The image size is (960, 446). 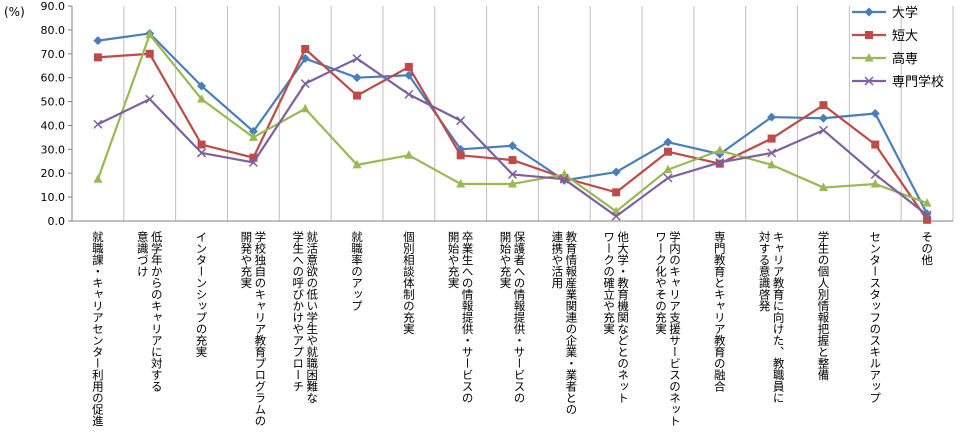 I want to click on x-tick-label: キャリア教育に向けた、教職員に, so click(x=779, y=317).